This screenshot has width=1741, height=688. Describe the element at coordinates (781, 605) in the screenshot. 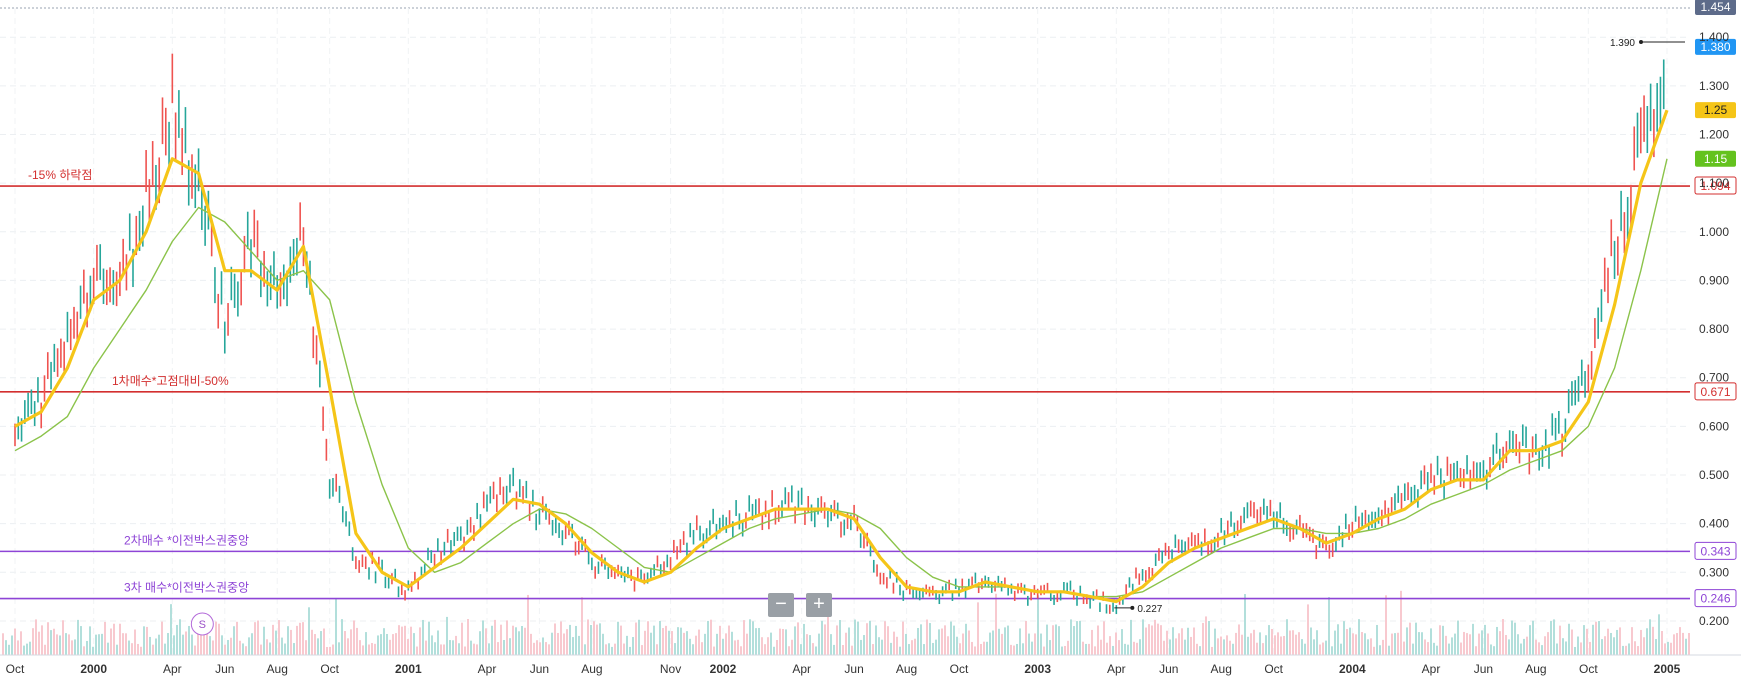

I see `zoom-out-button: −` at that location.